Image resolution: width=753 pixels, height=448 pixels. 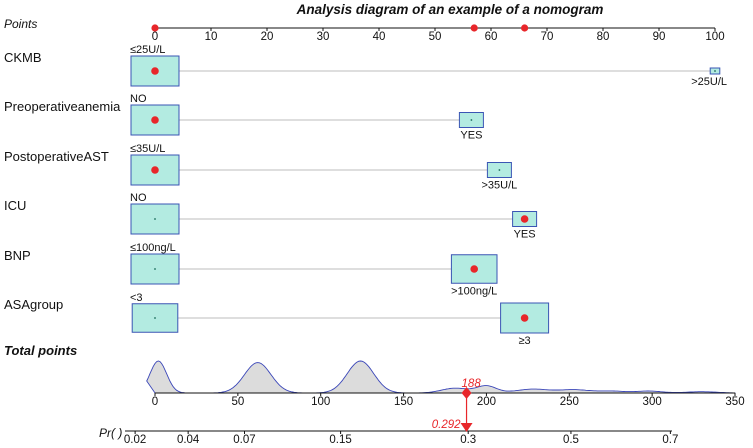 I want to click on density-curve, so click(x=441, y=377).